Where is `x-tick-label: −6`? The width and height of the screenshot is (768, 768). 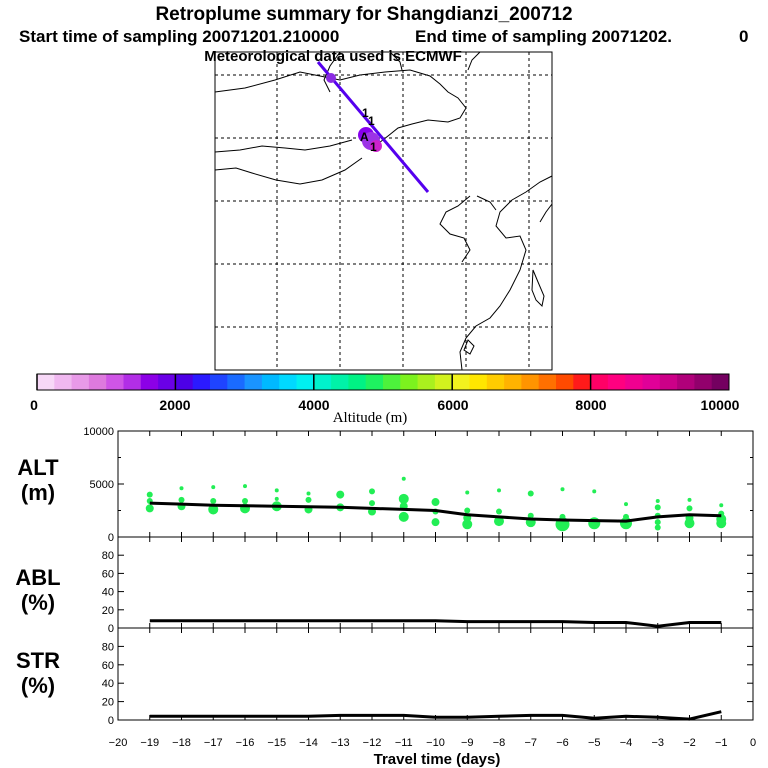
x-tick-label: −6 is located at coordinates (562, 743).